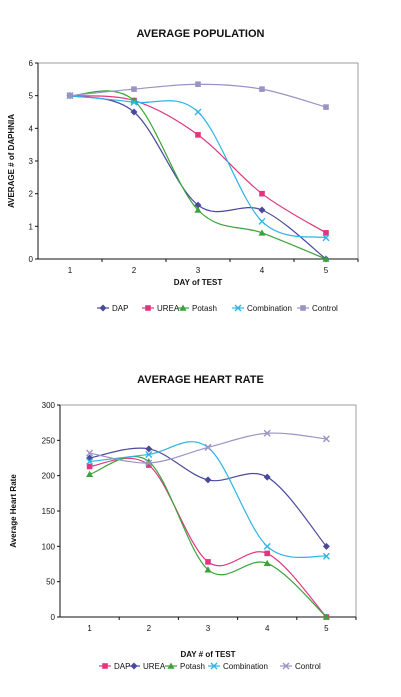 The height and width of the screenshot is (697, 401). I want to click on y-tick-label: 250, so click(49, 440).